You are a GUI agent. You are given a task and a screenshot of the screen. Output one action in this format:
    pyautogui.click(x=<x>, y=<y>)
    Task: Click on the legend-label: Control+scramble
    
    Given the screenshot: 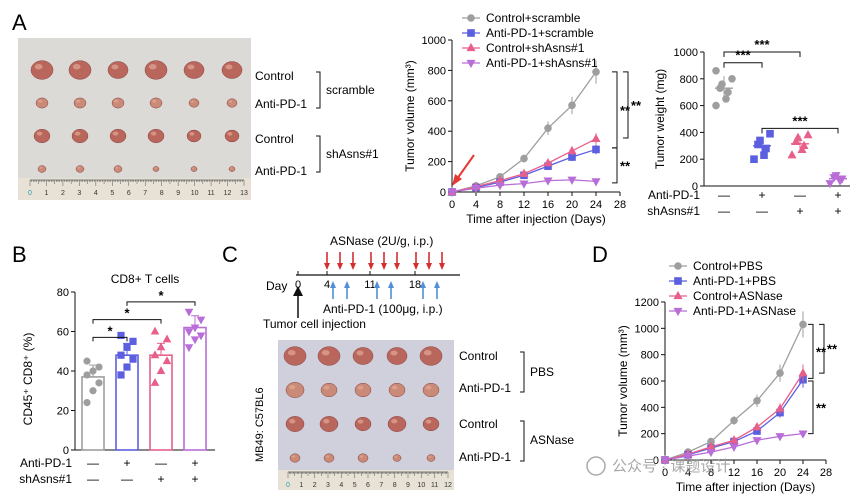 What is the action you would take?
    pyautogui.click(x=533, y=18)
    